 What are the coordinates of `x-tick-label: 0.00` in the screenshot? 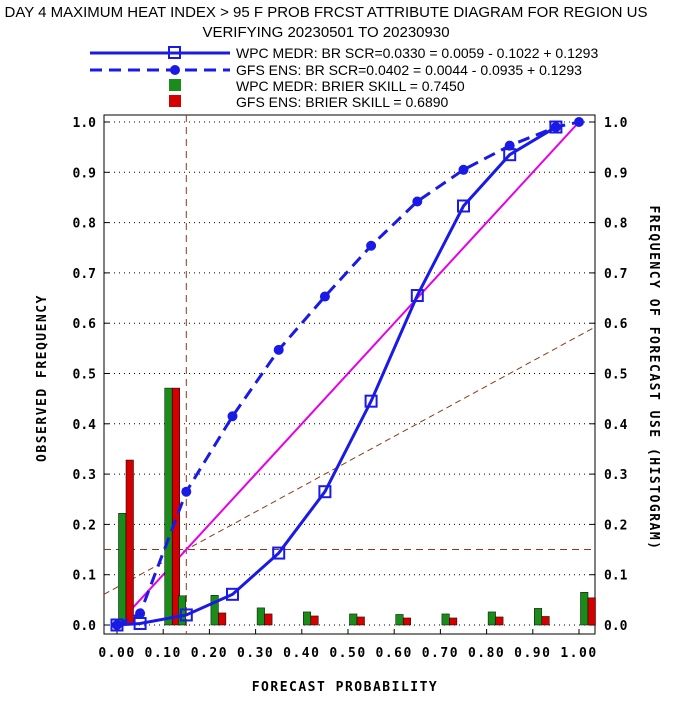 It's located at (116, 653).